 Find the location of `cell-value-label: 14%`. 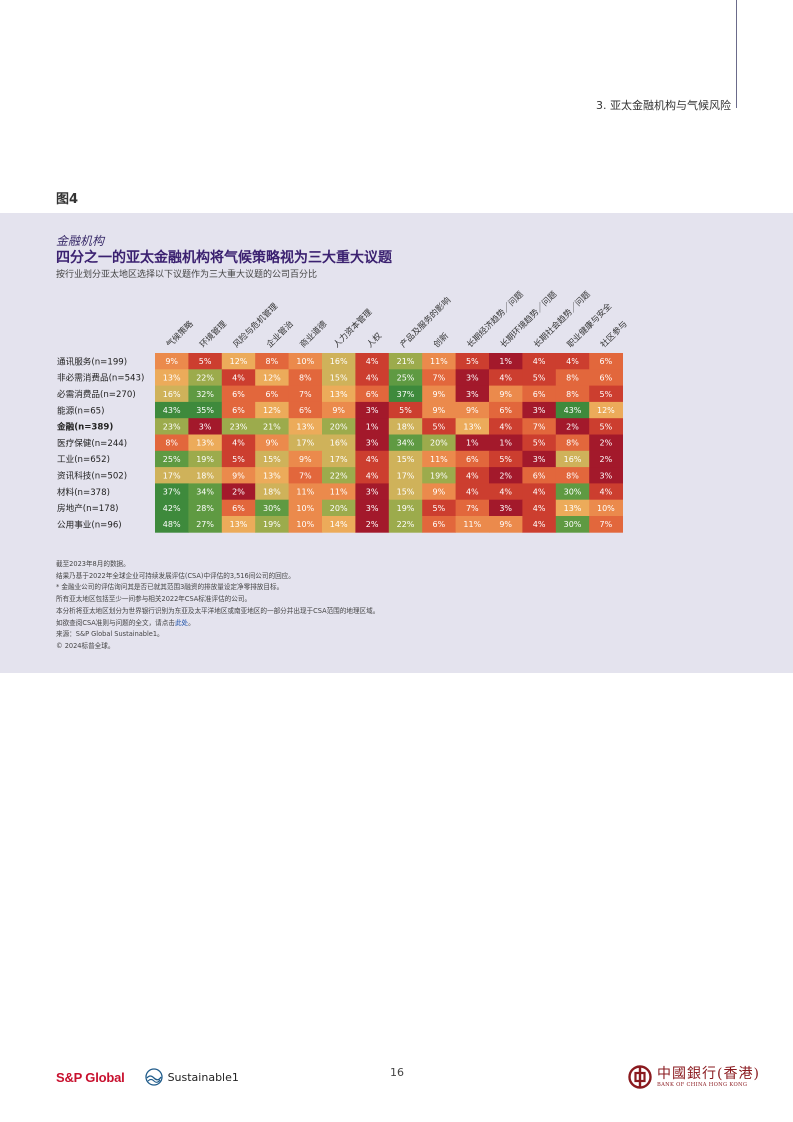

cell-value-label: 14% is located at coordinates (339, 524).